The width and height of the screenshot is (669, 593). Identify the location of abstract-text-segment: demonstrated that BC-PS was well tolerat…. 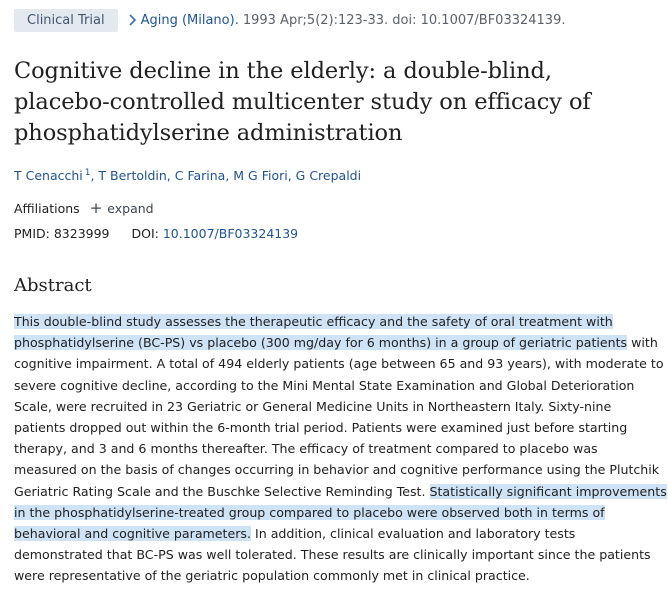
(332, 555).